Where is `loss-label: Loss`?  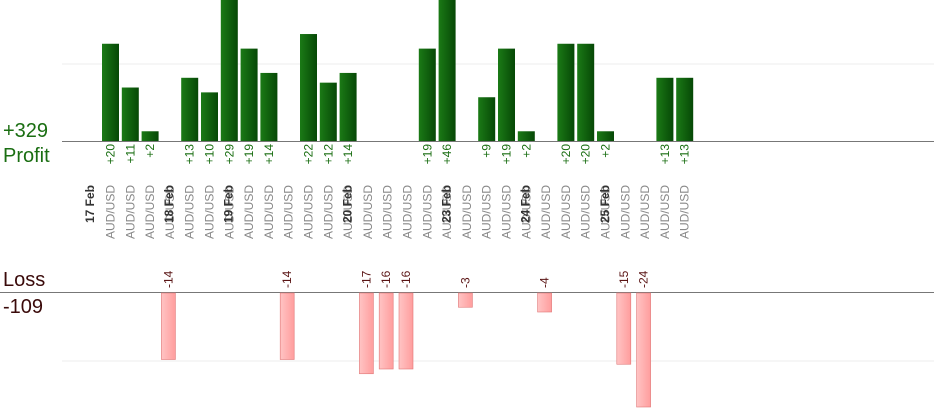 loss-label: Loss is located at coordinates (24, 280).